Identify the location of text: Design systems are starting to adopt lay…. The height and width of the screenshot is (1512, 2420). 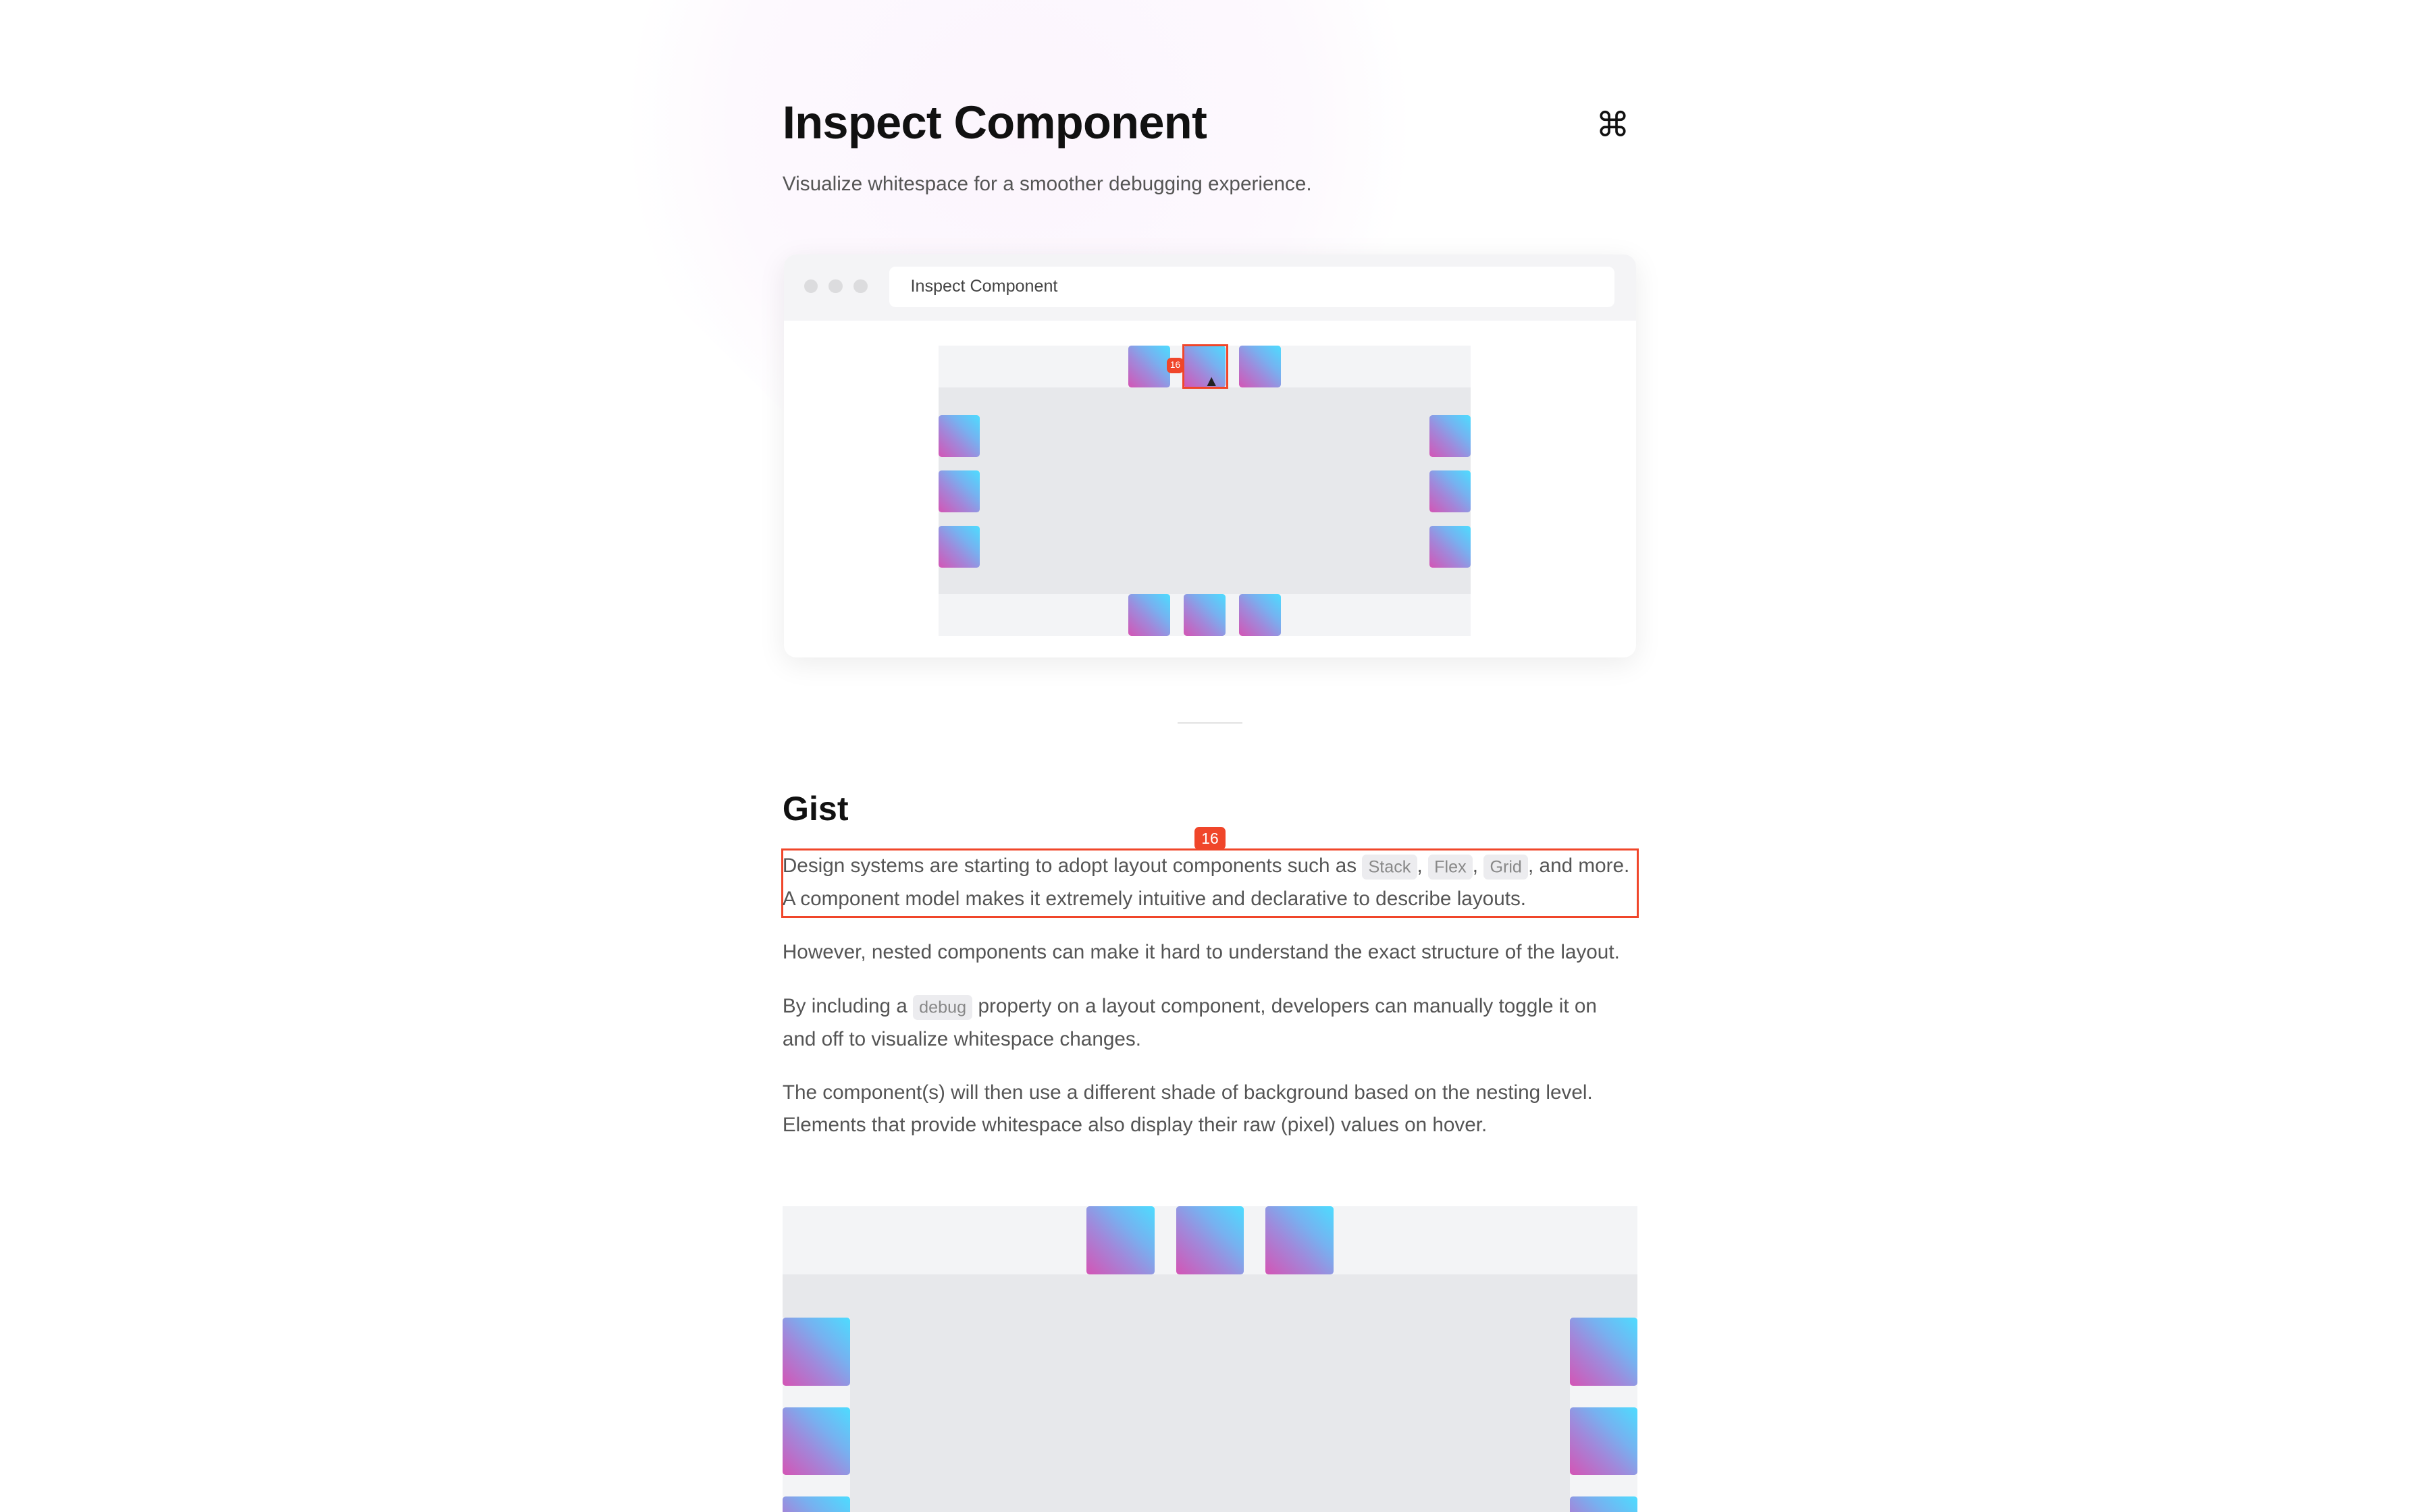
(1072, 866).